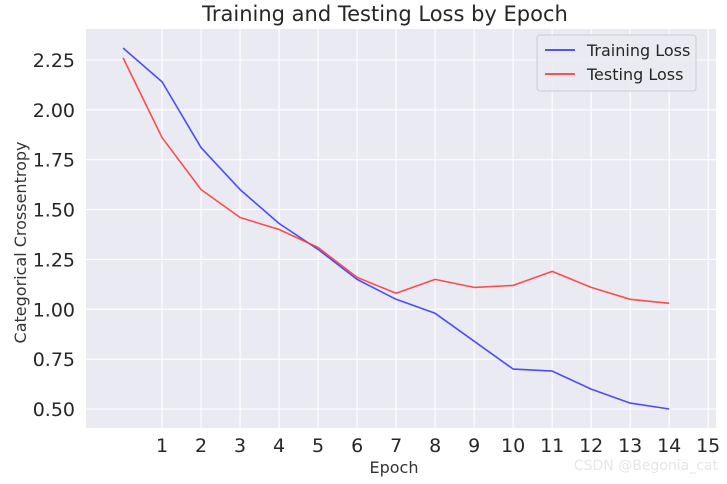  I want to click on legend: Training Loss Testing Loss, so click(616, 63).